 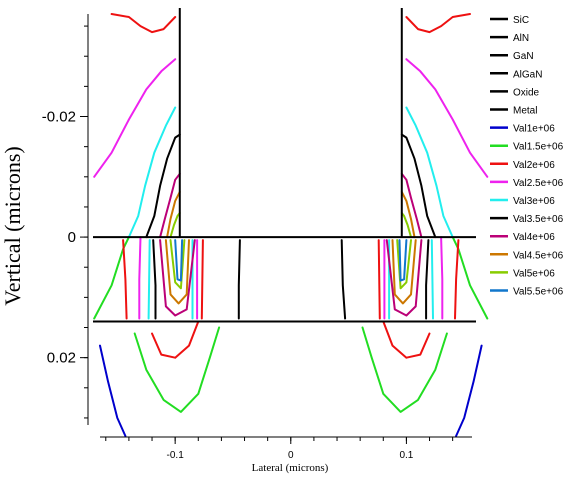 I want to click on contour-Val4.5e+06-0, so click(x=173, y=214).